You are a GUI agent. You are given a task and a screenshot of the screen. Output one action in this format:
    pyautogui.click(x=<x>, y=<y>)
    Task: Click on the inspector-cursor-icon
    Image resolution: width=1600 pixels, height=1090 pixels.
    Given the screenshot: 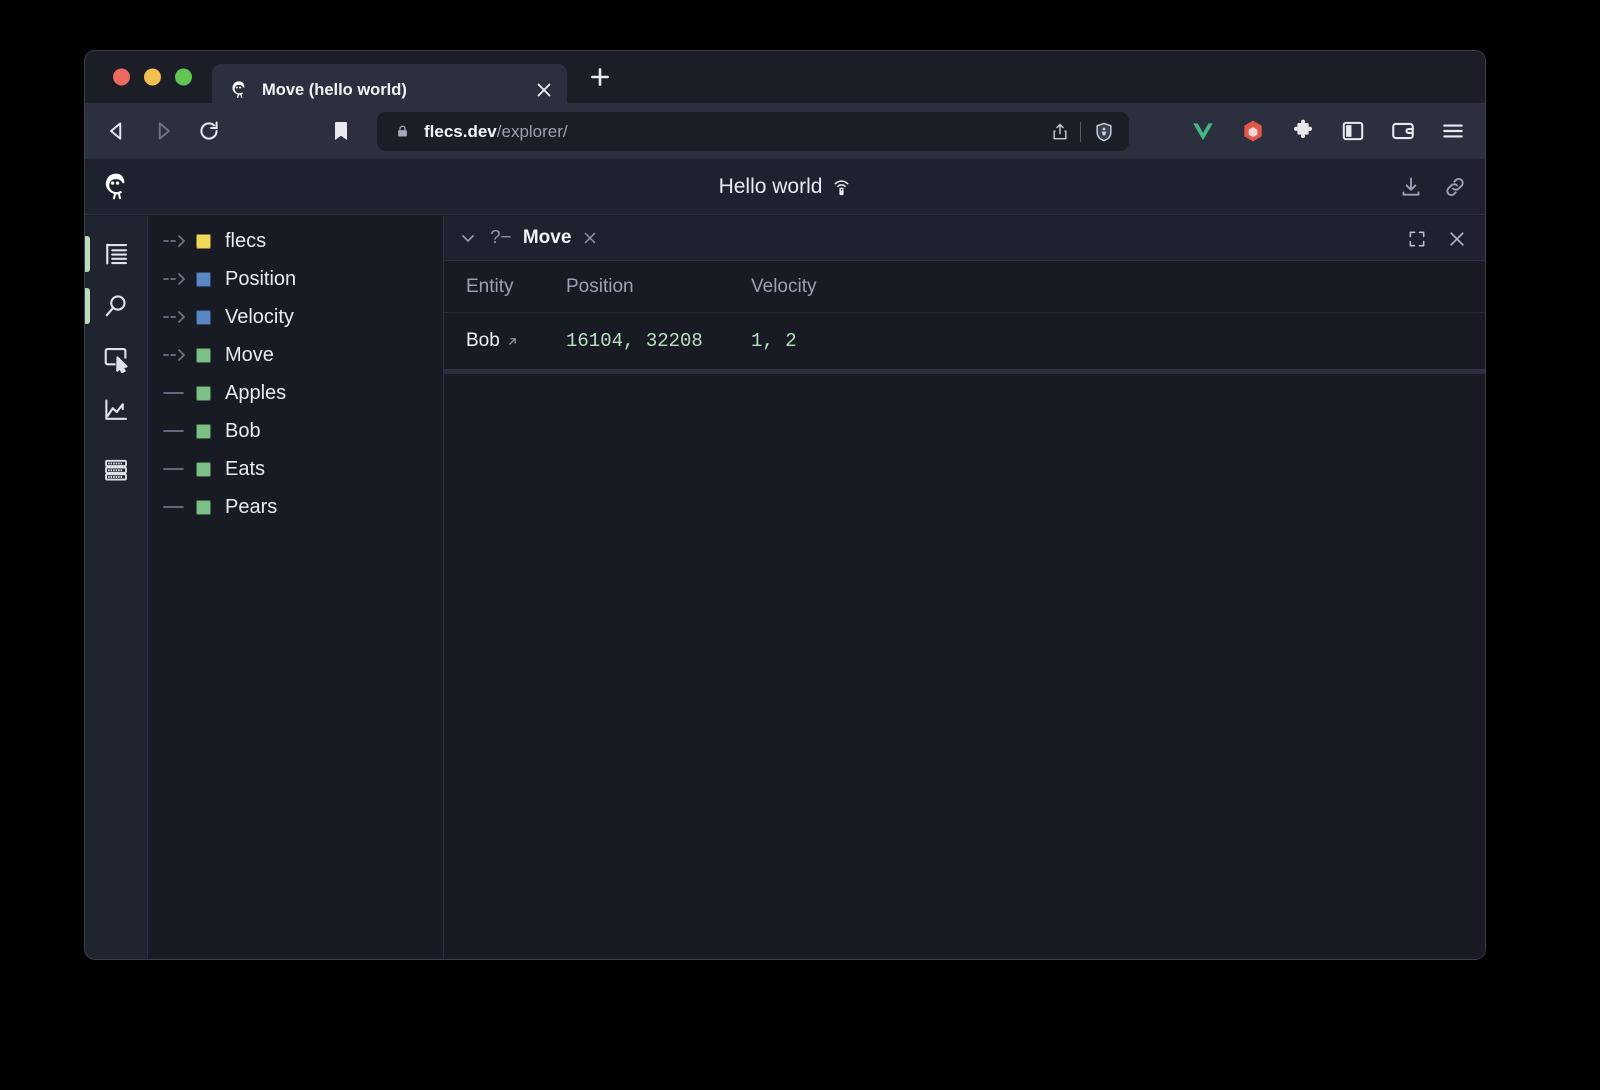 What is the action you would take?
    pyautogui.click(x=116, y=358)
    